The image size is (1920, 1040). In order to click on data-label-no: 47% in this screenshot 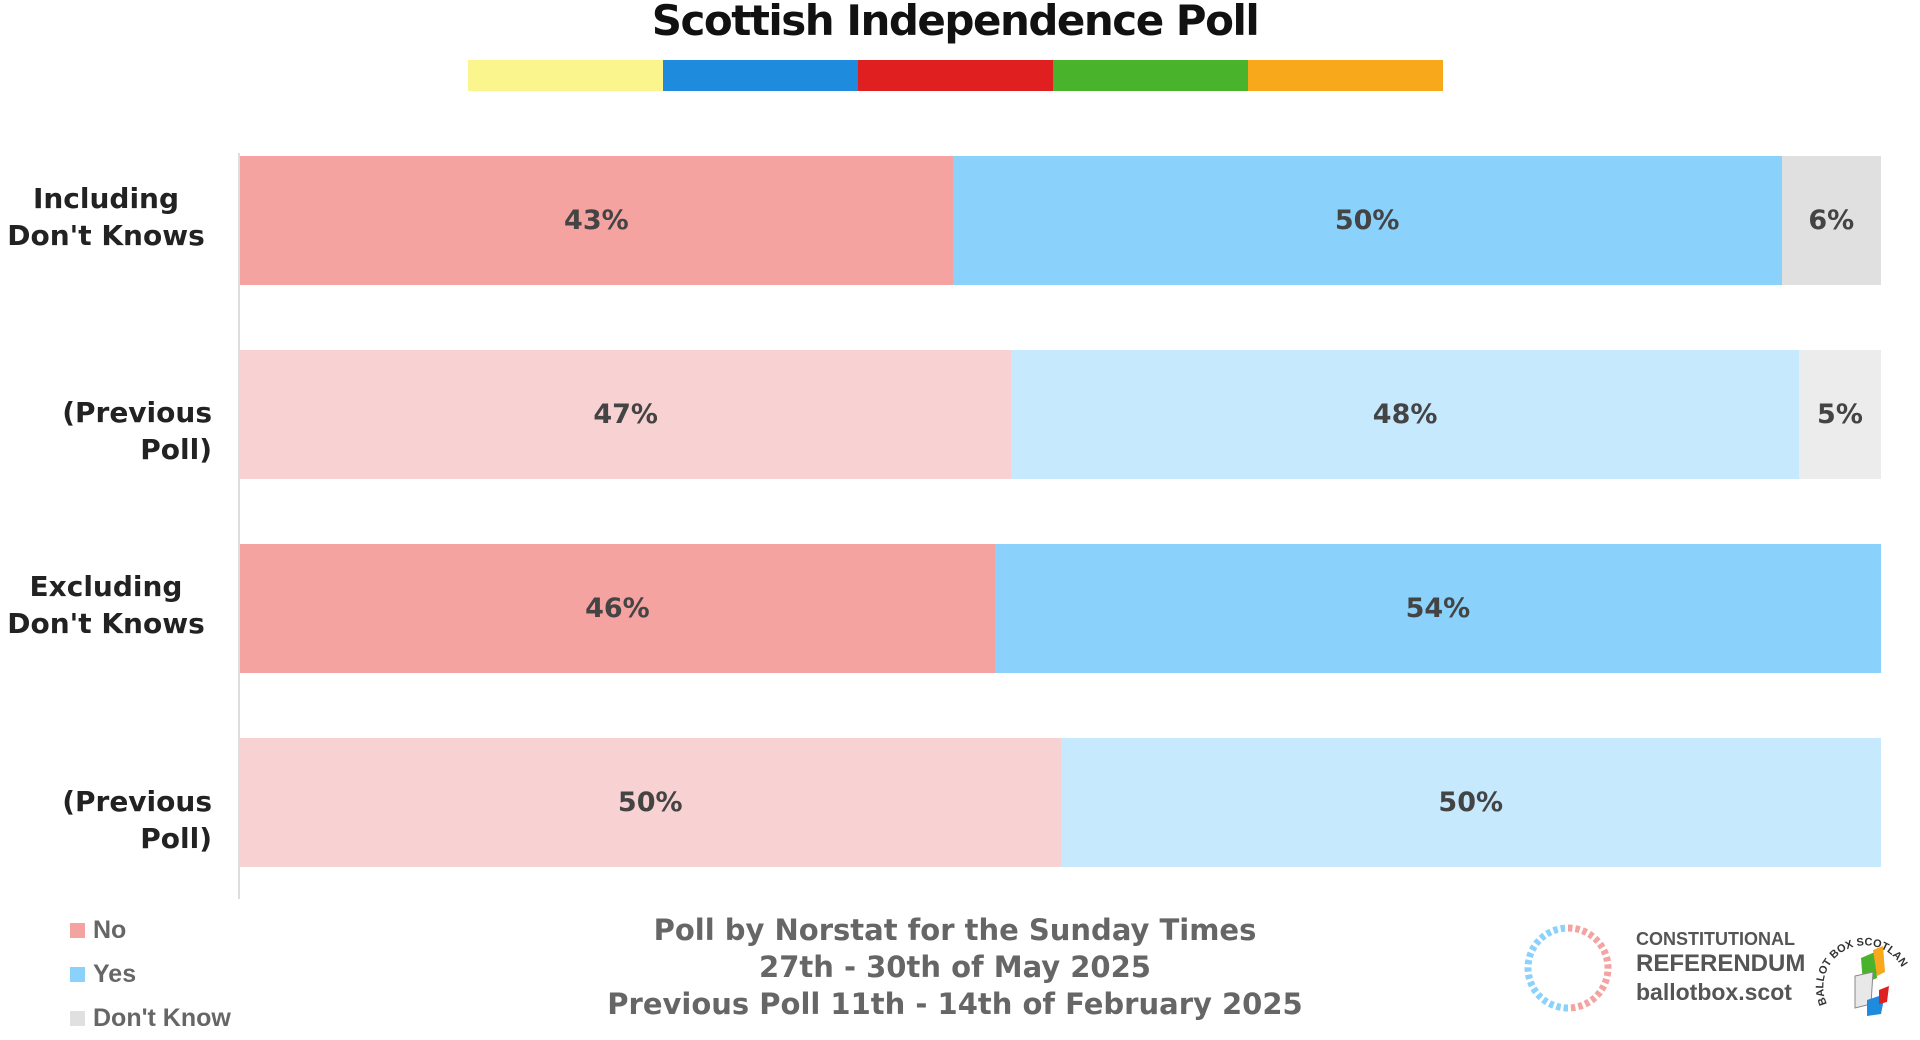, I will do `click(625, 414)`.